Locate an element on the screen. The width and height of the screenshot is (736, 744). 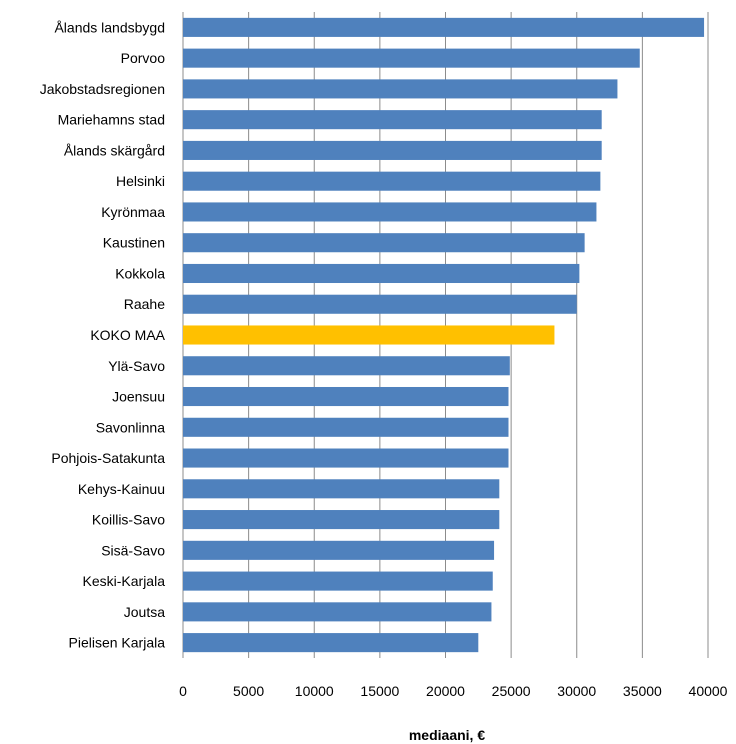
x-axis-title: mediaani, € is located at coordinates (447, 735).